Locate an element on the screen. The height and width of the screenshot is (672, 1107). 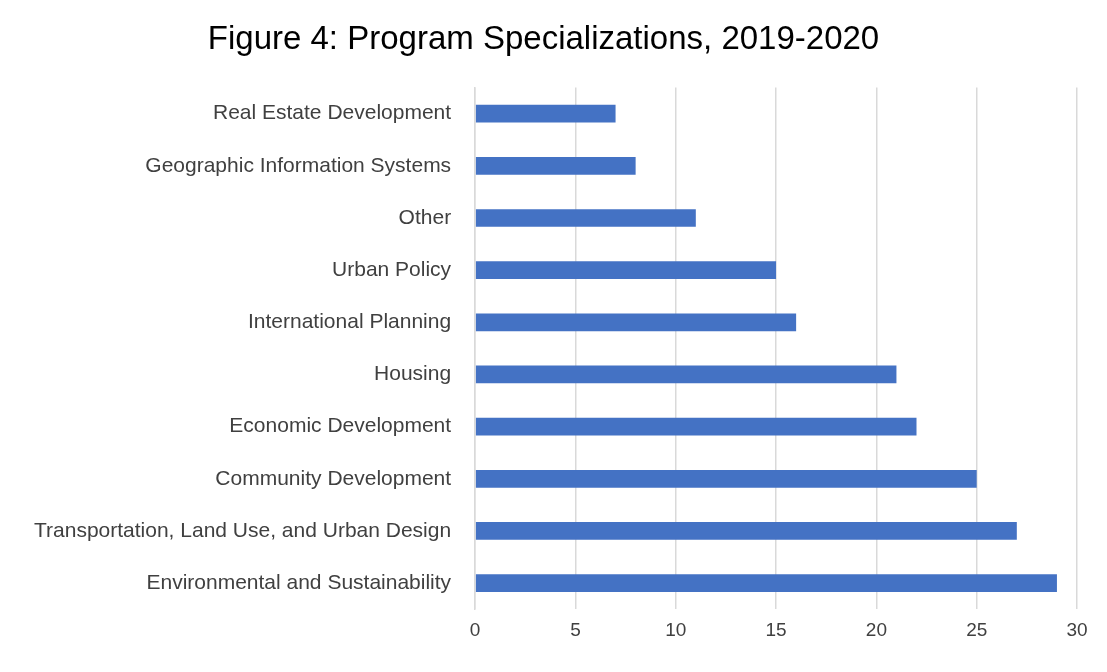
y-tick-label: Real Estate Development is located at coordinates (332, 112).